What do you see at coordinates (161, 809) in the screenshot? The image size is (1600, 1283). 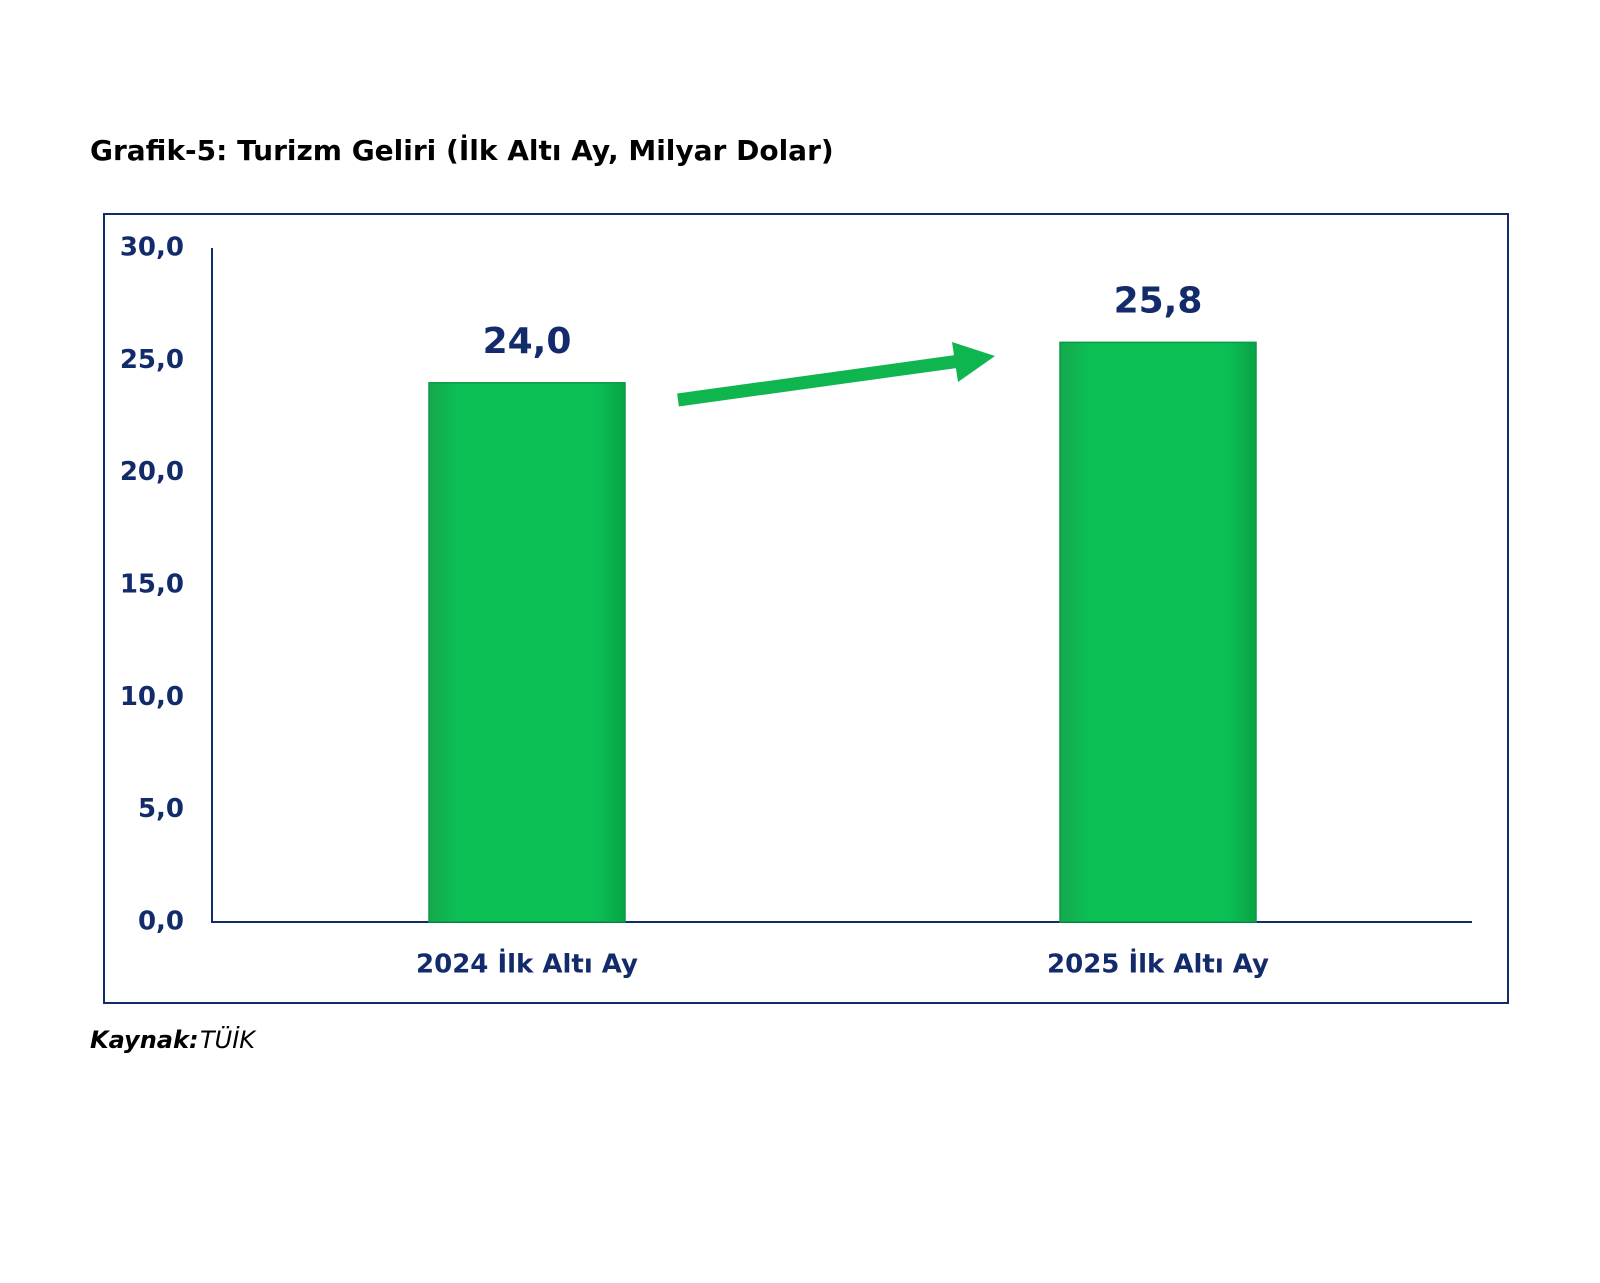 I see `y-tick-label: 5,0` at bounding box center [161, 809].